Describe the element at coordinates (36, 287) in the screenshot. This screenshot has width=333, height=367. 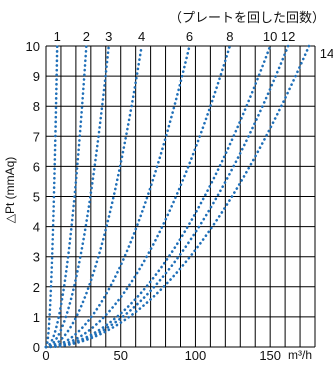
I see `y-tick-label: 2` at that location.